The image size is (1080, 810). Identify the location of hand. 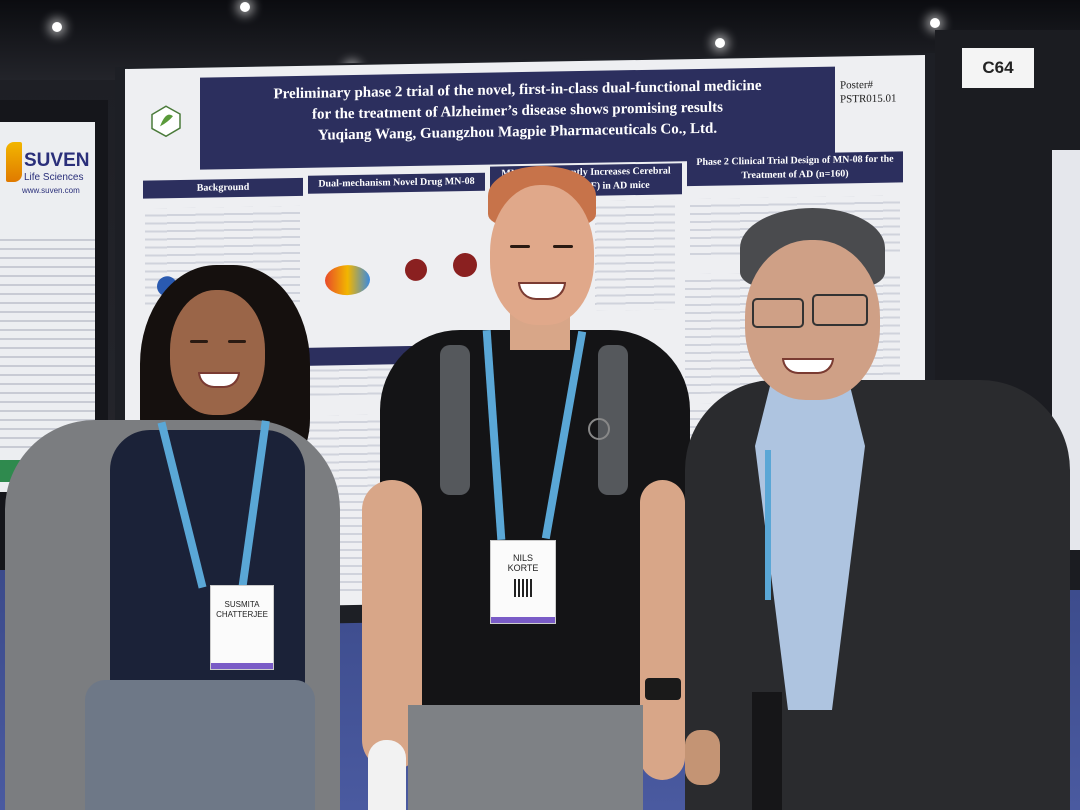
(702, 757).